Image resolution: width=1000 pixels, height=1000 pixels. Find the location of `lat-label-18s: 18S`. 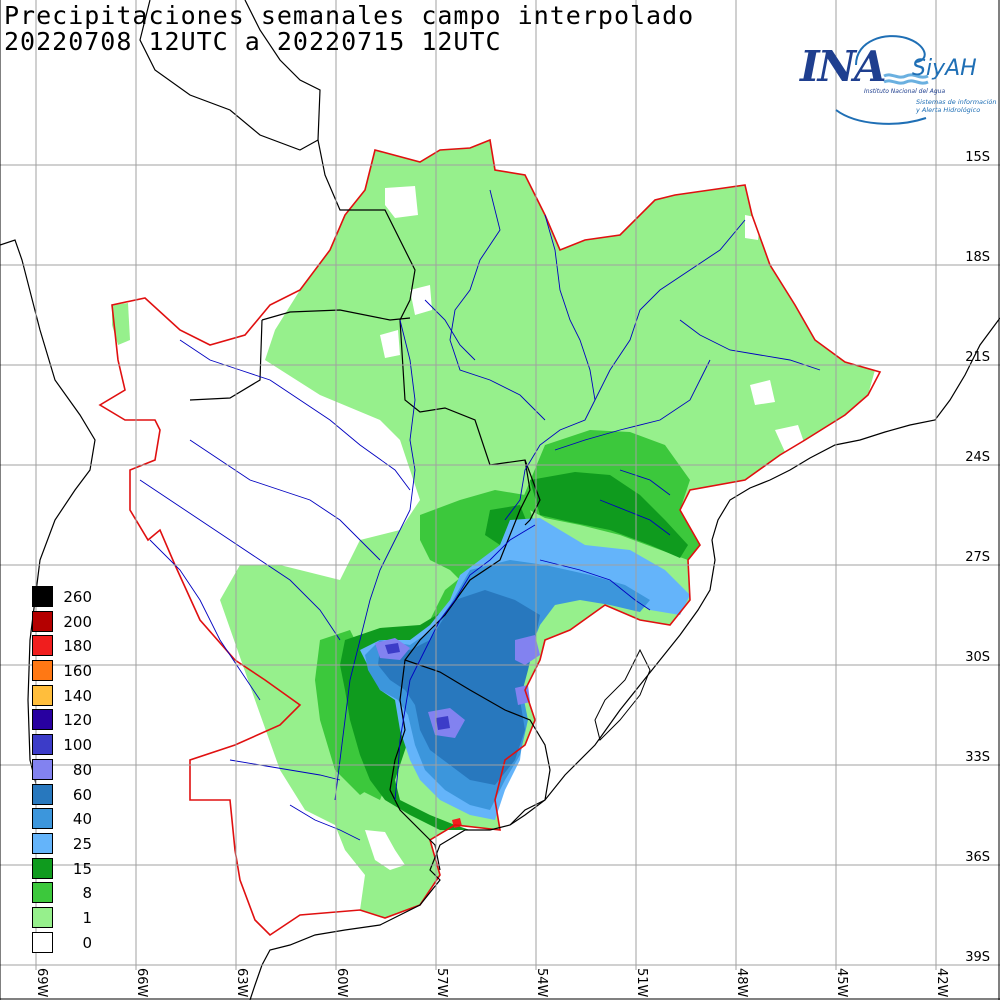

lat-label-18s: 18S is located at coordinates (977, 257).